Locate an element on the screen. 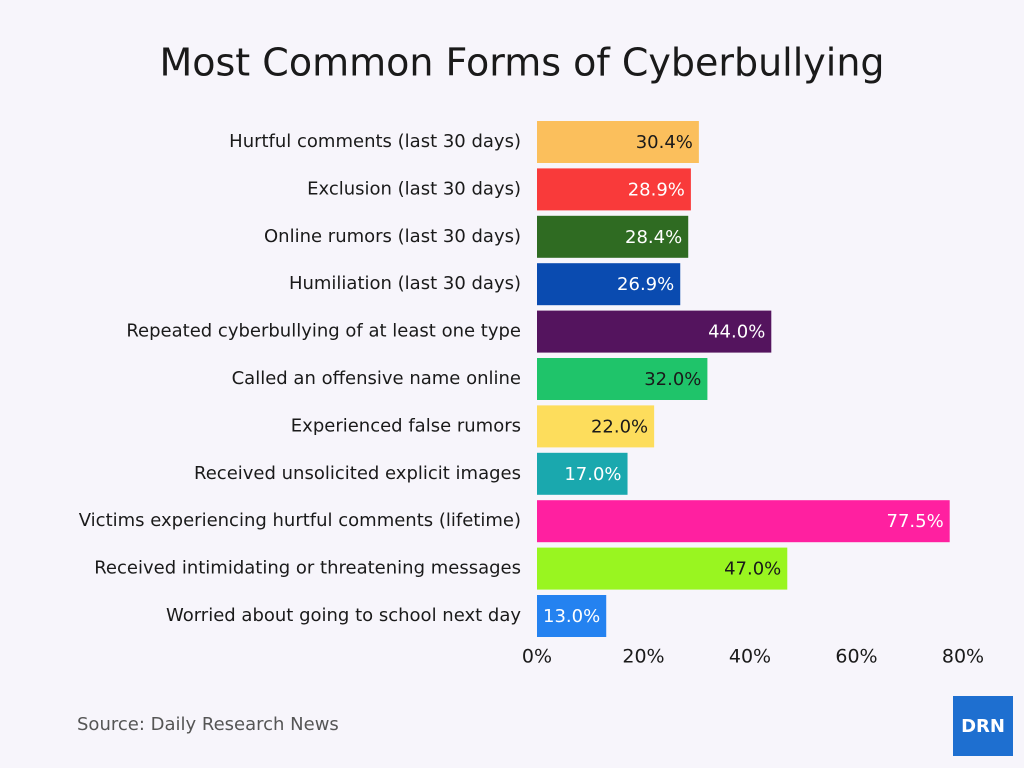 The image size is (1024, 768). logo-box is located at coordinates (983, 726).